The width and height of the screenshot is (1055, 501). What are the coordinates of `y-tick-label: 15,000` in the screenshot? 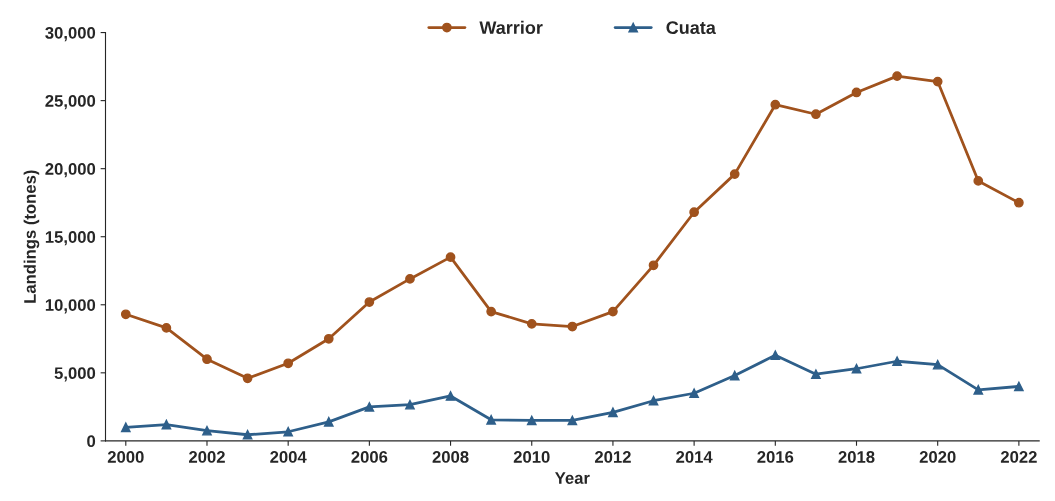 It's located at (70, 238).